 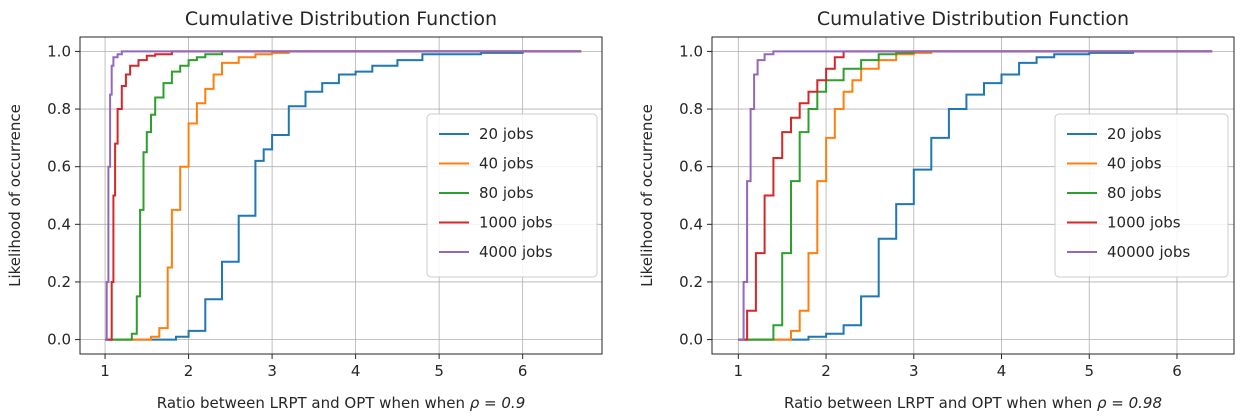 What do you see at coordinates (1148, 252) in the screenshot?
I see `legend-label-5: 40000 jobs` at bounding box center [1148, 252].